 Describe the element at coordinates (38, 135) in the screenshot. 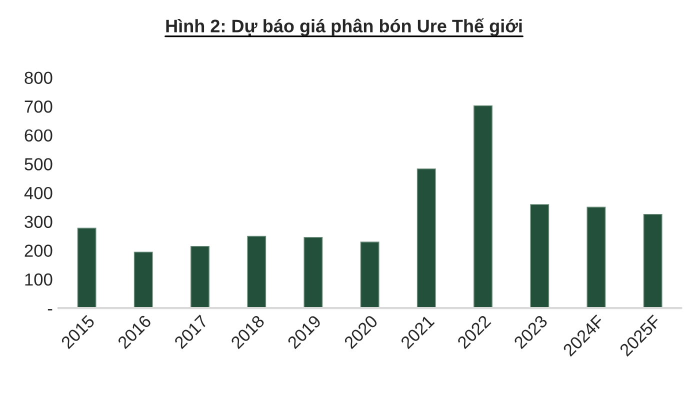

I see `y-tick-label: 600` at that location.